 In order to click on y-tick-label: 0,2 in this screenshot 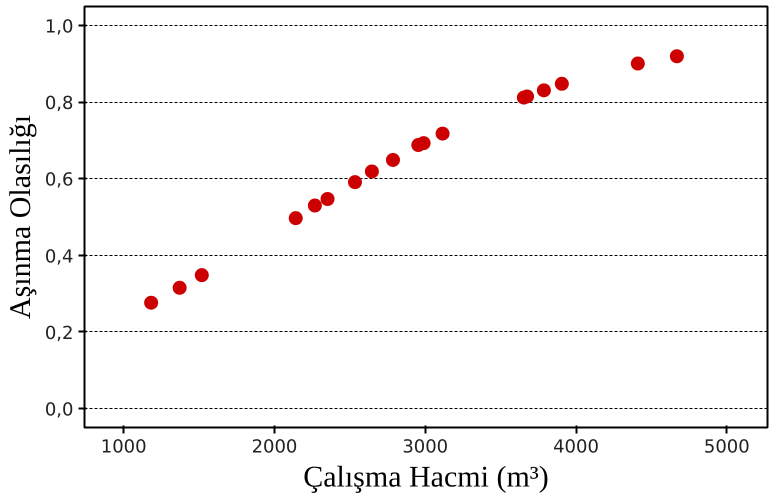, I will do `click(59, 333)`.